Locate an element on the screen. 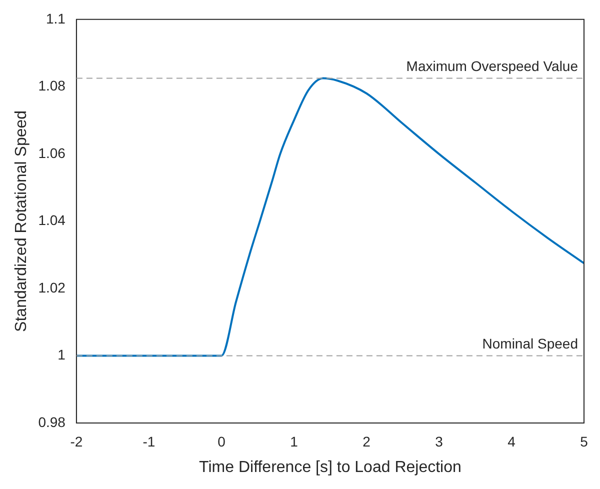 Image resolution: width=600 pixels, height=489 pixels. y-tick-label: 1 is located at coordinates (62, 354).